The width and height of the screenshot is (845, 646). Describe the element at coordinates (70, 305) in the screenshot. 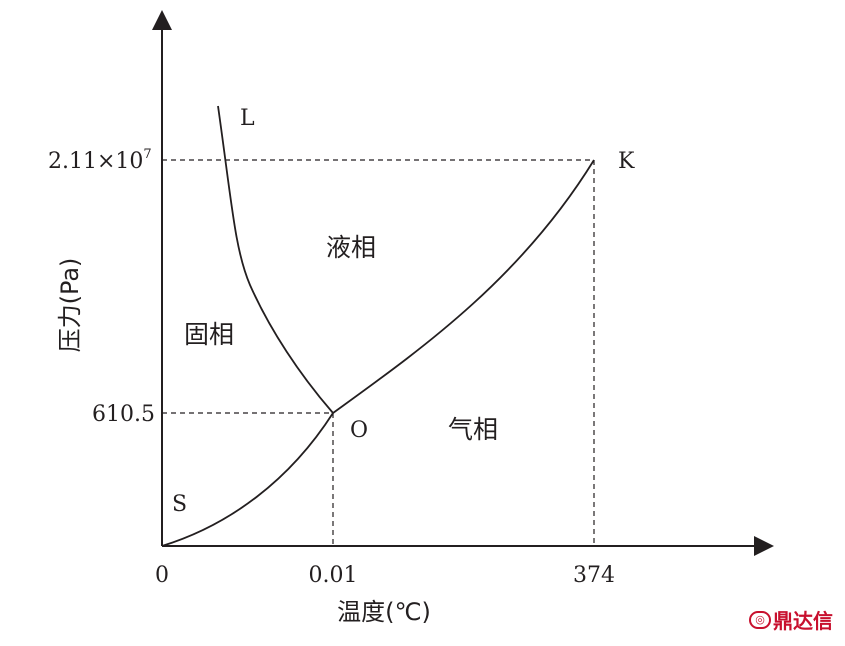

I see `y-axis-title: 压力(Pa)` at that location.